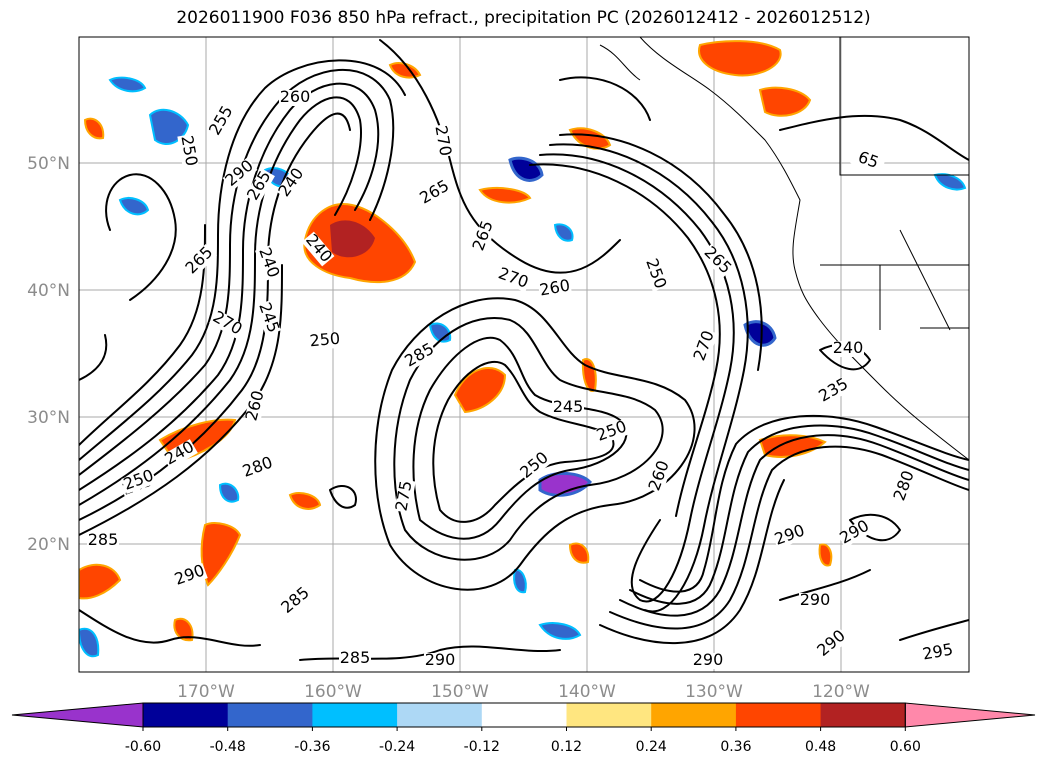  Describe the element at coordinates (228, 747) in the screenshot. I see `colorbar-tick-label: -0.48` at that location.